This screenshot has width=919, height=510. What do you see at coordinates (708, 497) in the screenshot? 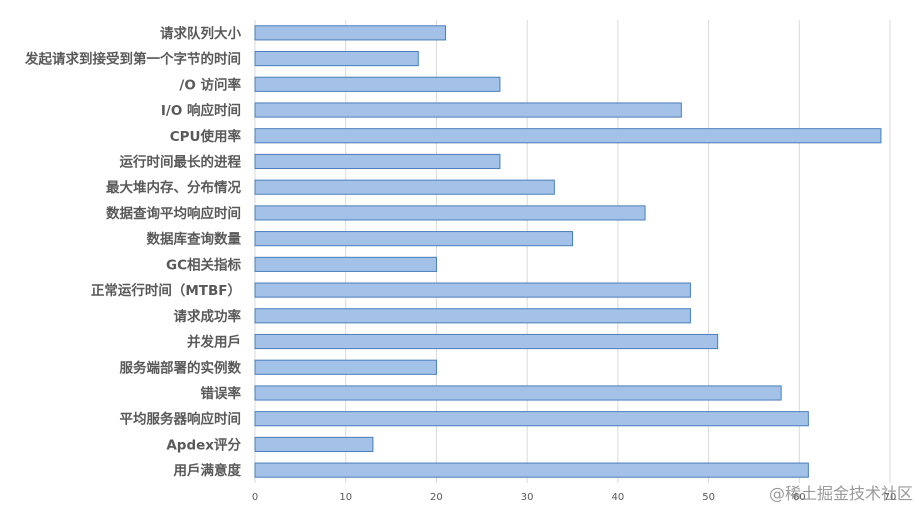
I see `x-tick-label: 50` at bounding box center [708, 497].